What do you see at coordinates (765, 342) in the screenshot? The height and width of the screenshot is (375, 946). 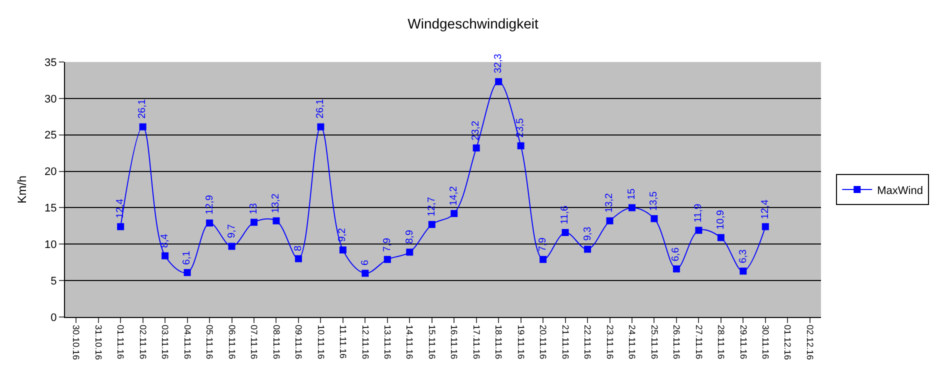 I see `x-tick-label: 30.11.16` at bounding box center [765, 342].